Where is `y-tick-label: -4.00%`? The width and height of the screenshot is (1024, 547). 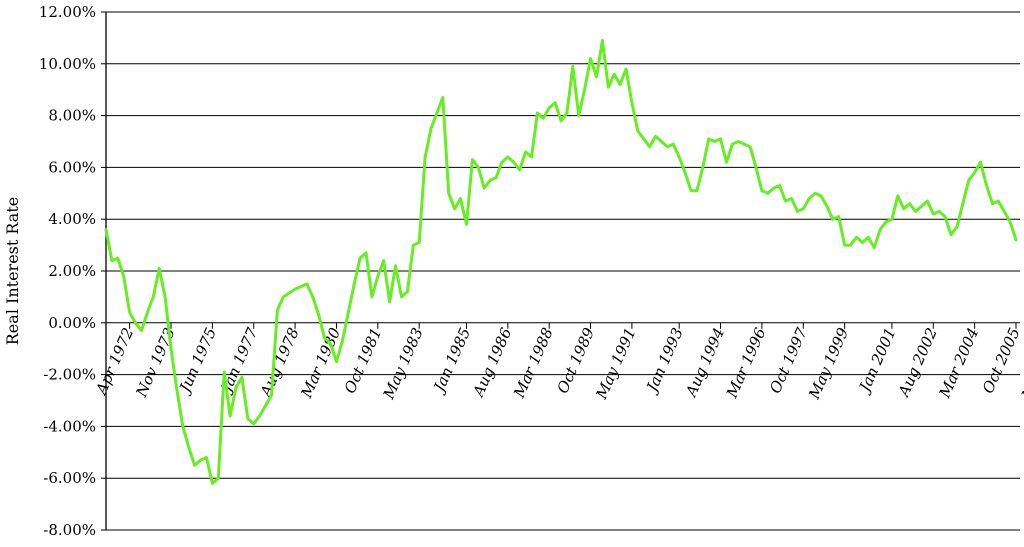 y-tick-label: -4.00% is located at coordinates (69, 426).